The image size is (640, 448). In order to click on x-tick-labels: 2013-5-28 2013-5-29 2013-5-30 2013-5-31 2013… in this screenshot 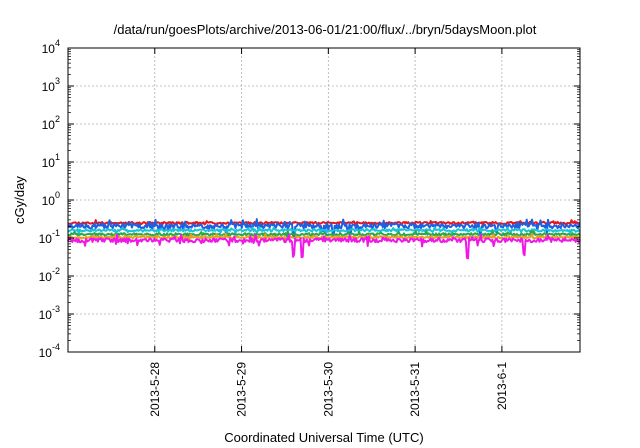, I will do `click(328, 389)`.